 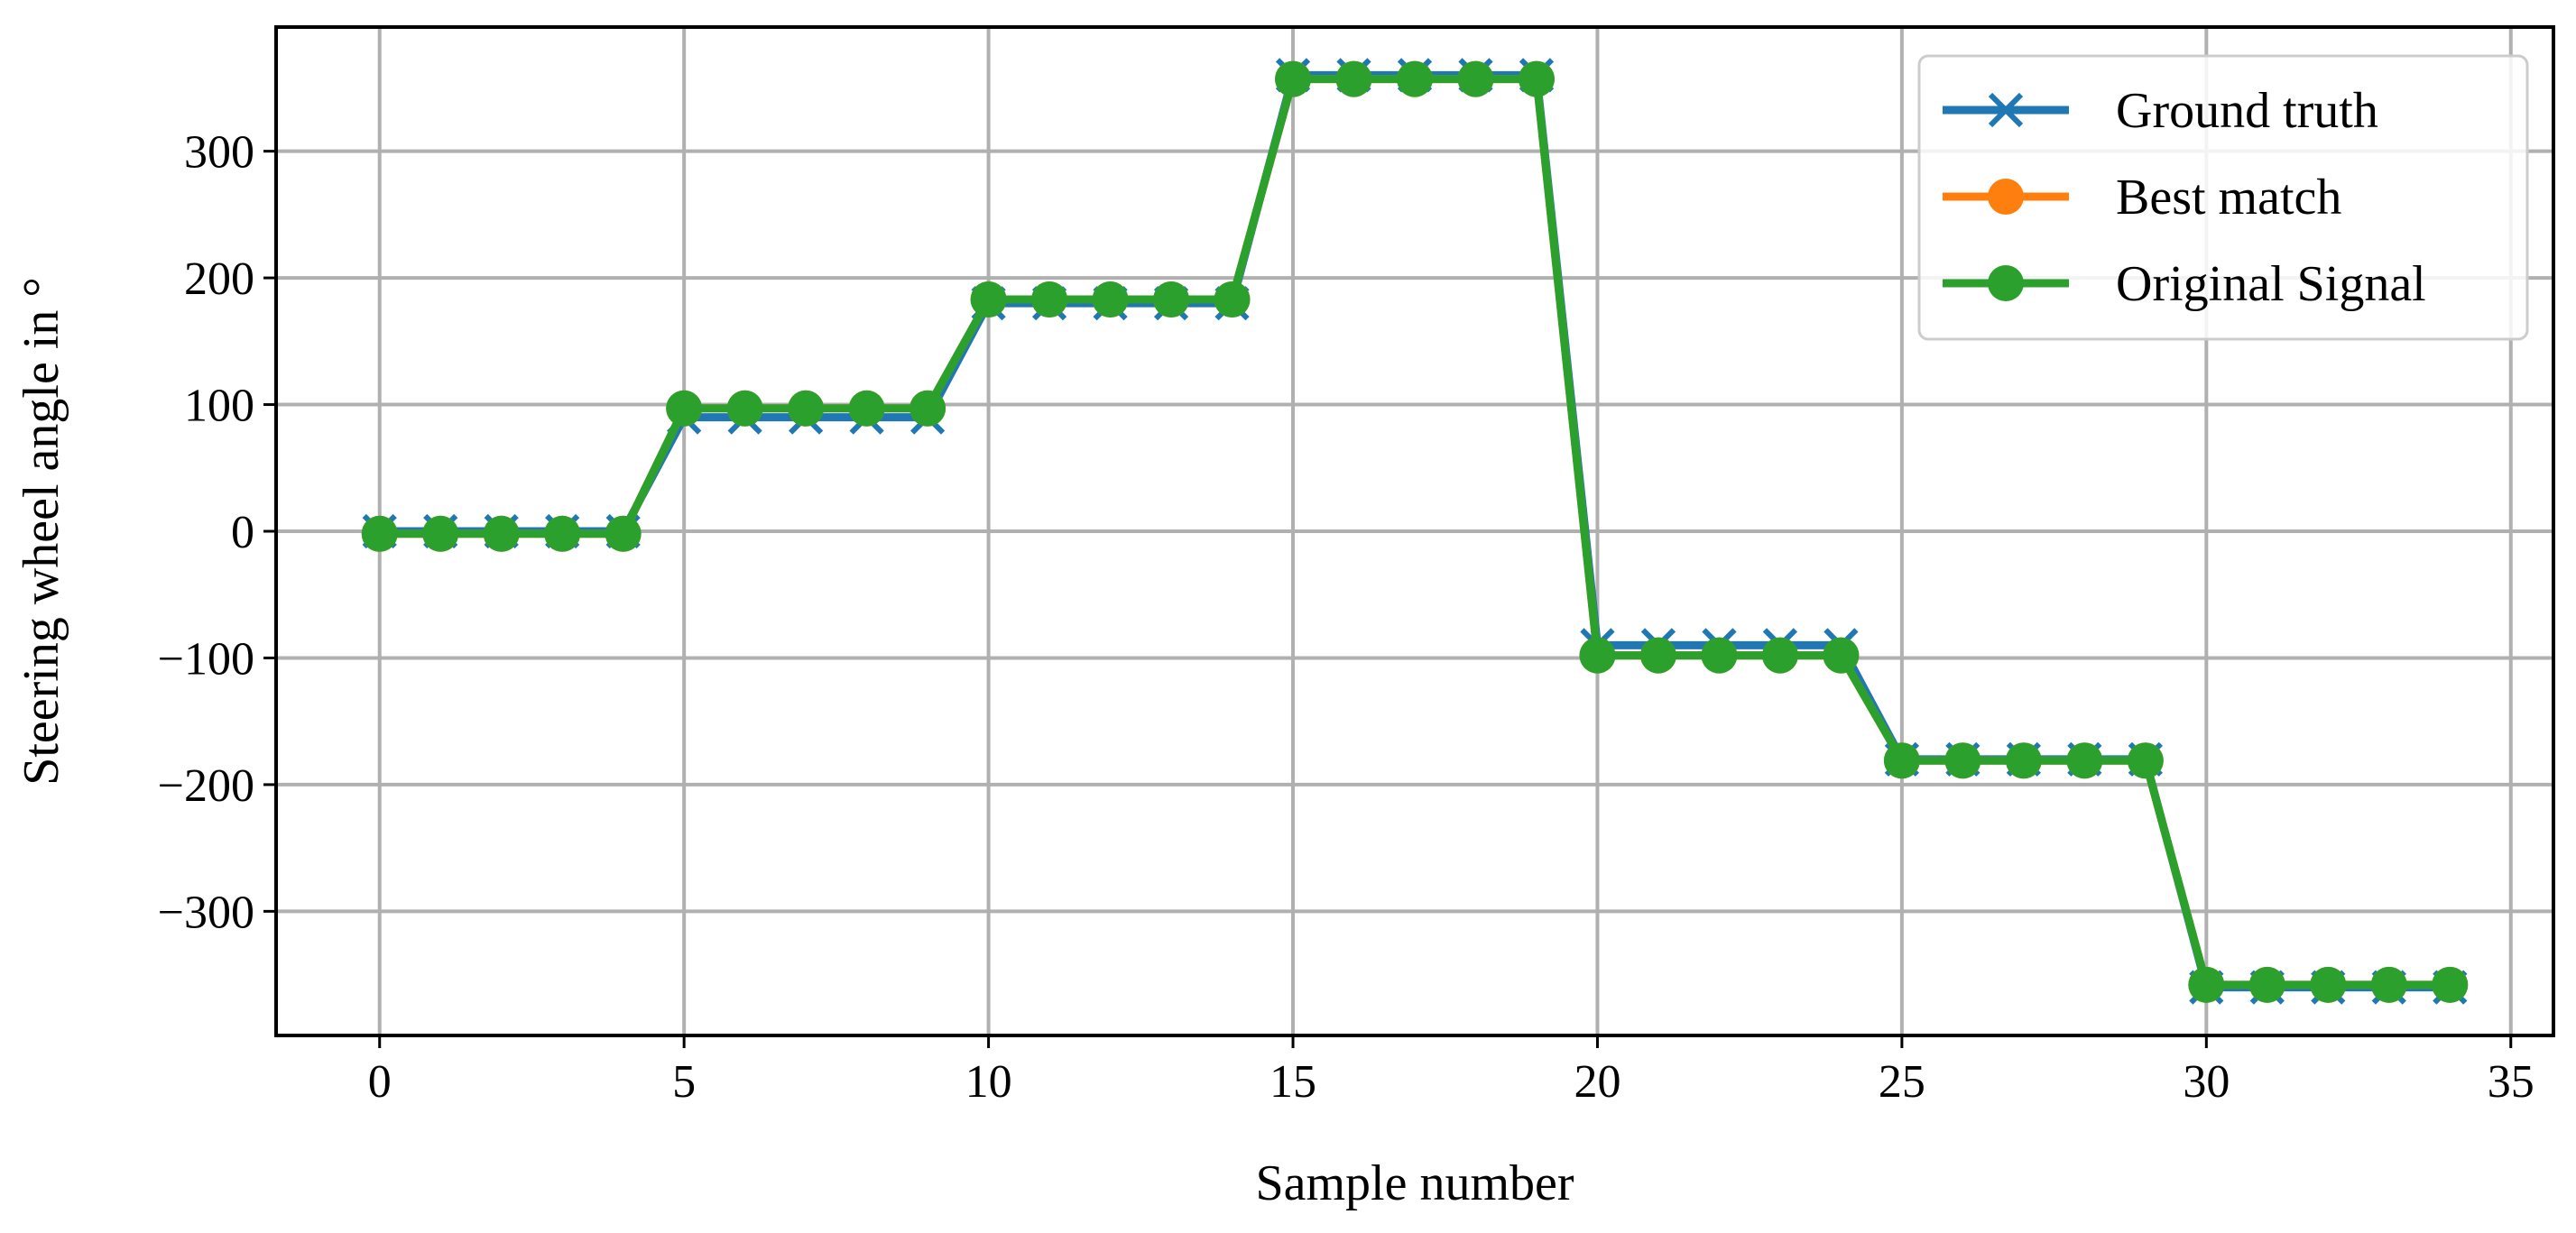 I want to click on legend-box, so click(x=2223, y=197).